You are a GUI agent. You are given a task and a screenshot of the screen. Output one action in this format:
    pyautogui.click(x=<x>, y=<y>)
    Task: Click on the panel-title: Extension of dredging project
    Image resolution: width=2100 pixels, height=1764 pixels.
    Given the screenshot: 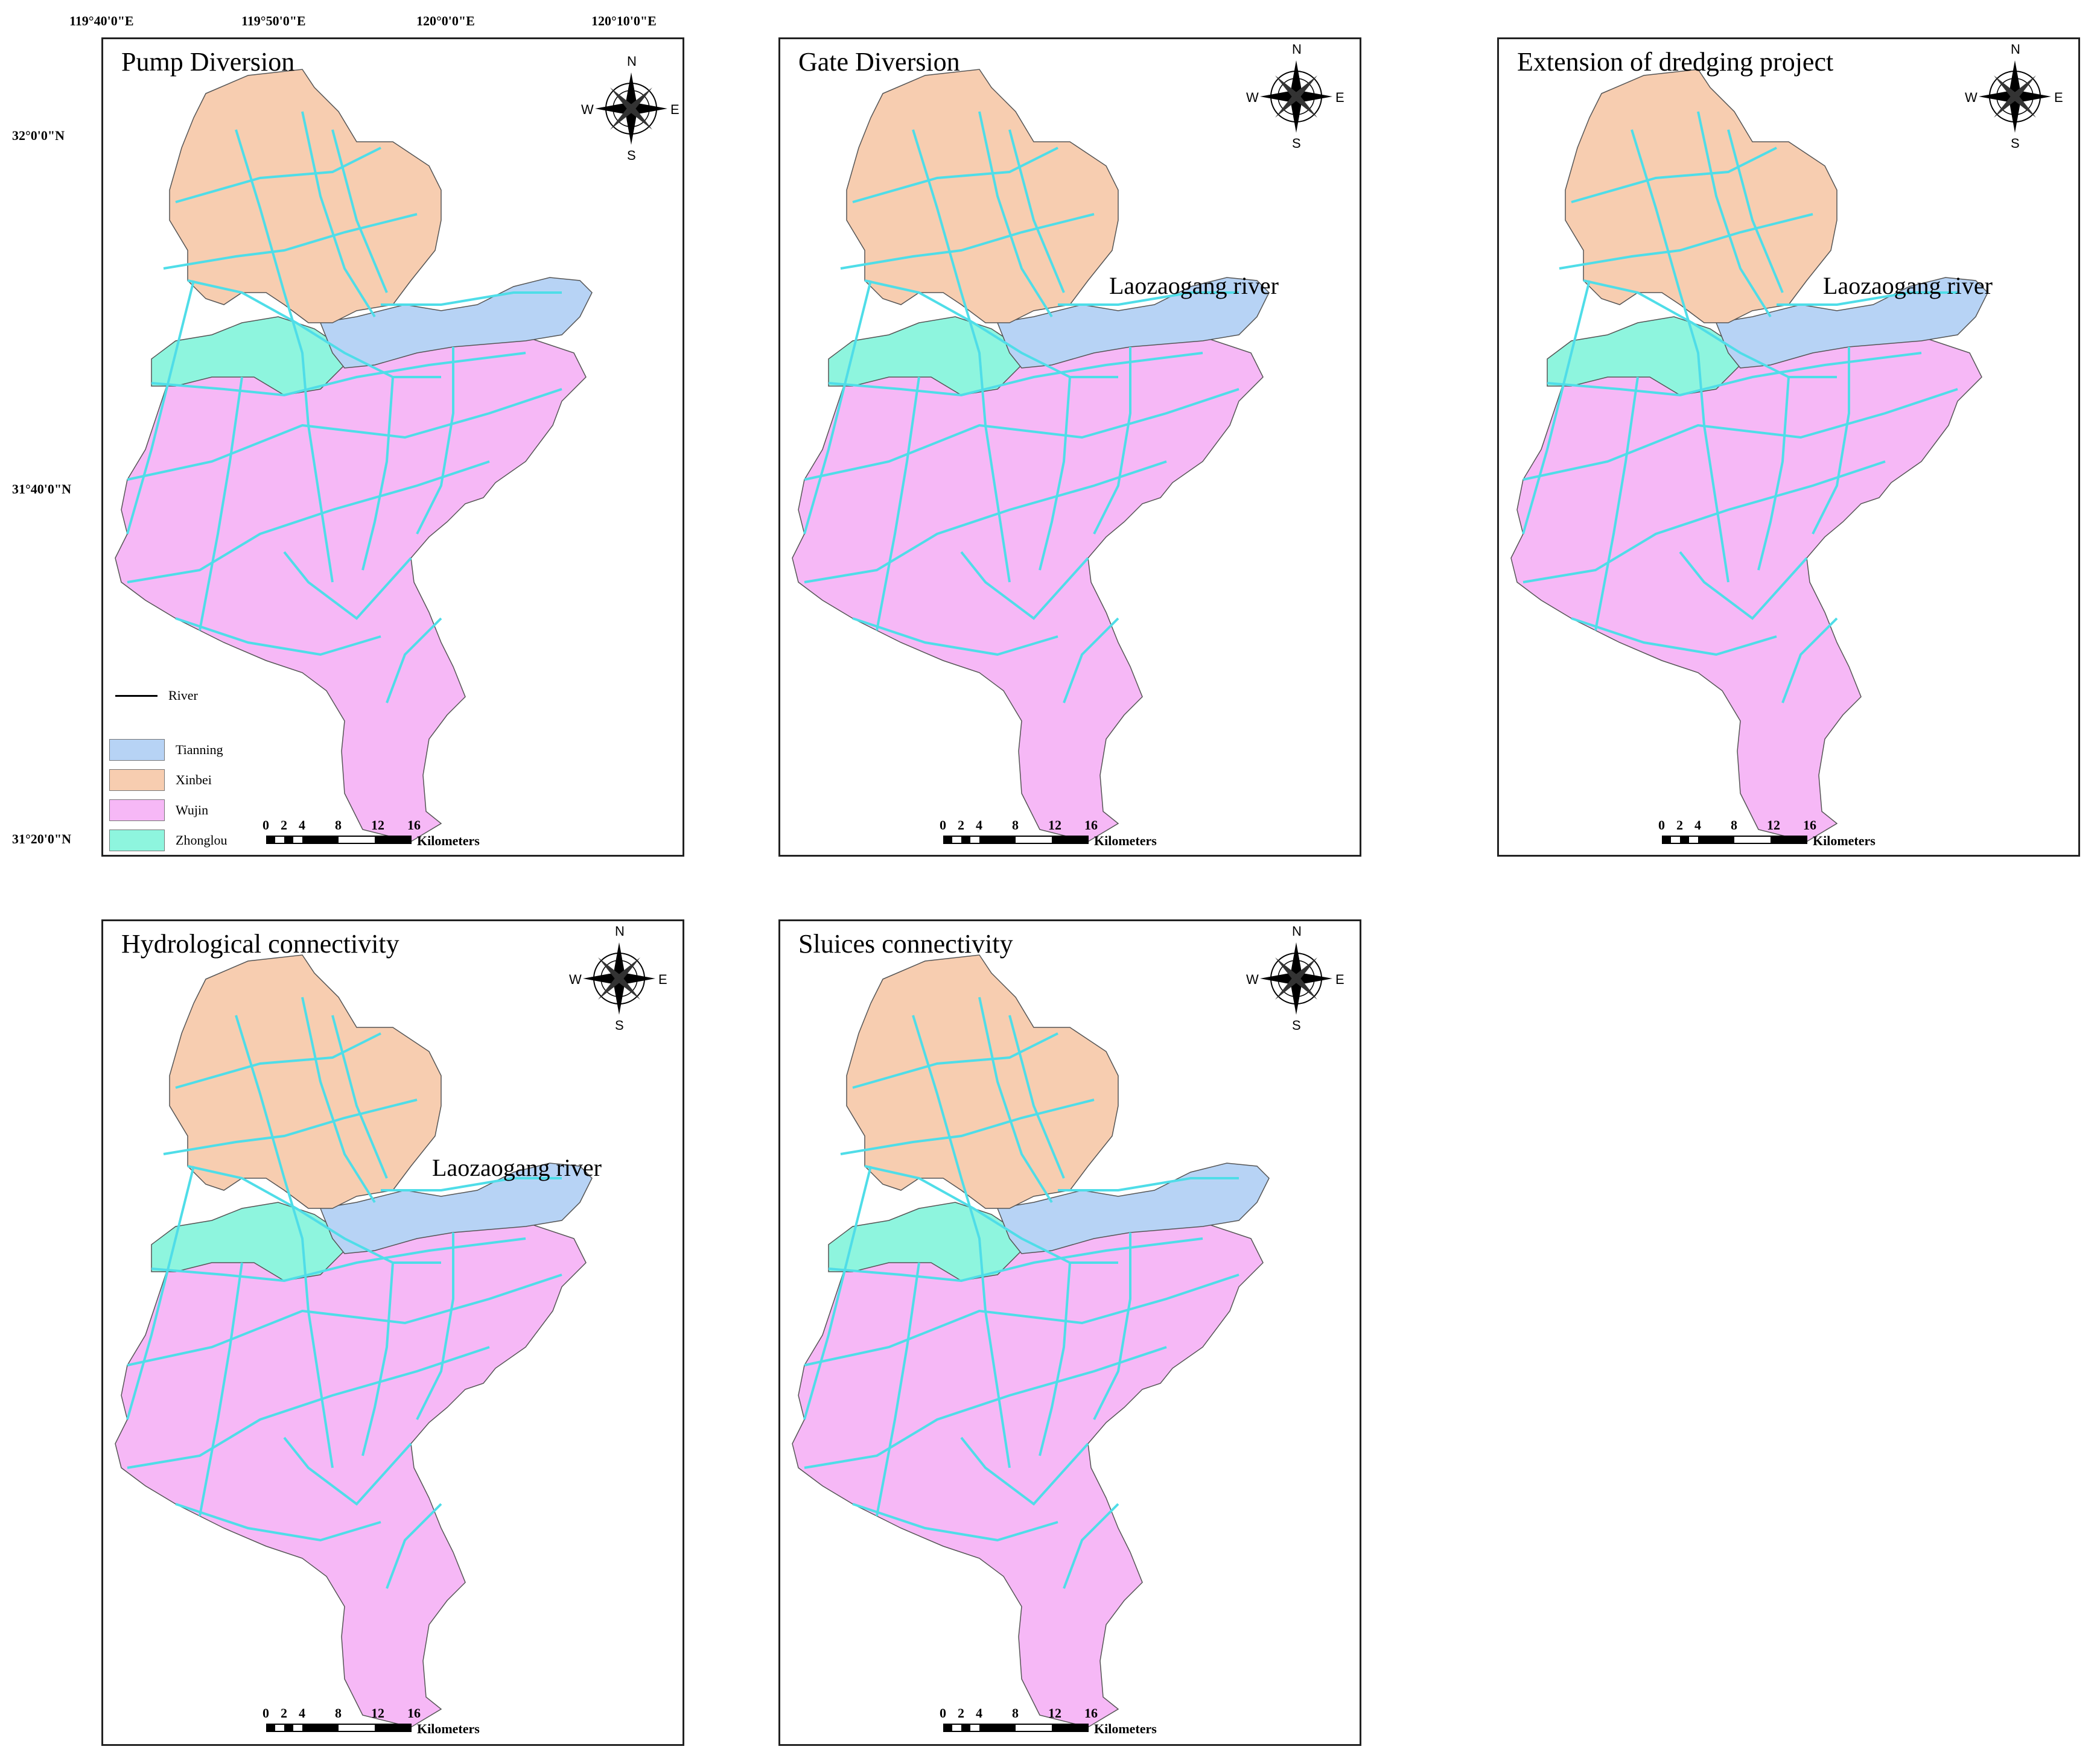 What is the action you would take?
    pyautogui.click(x=1676, y=62)
    